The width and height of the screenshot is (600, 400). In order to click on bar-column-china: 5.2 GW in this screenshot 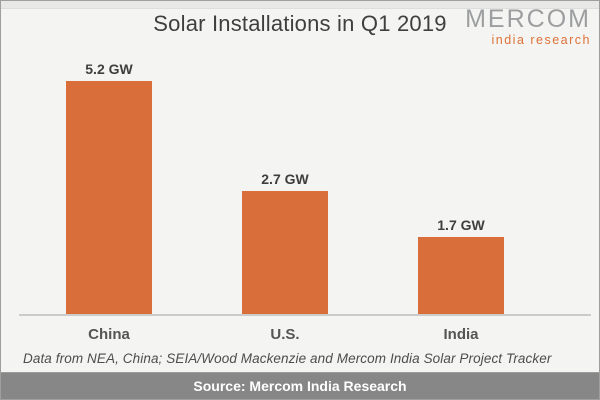, I will do `click(109, 188)`.